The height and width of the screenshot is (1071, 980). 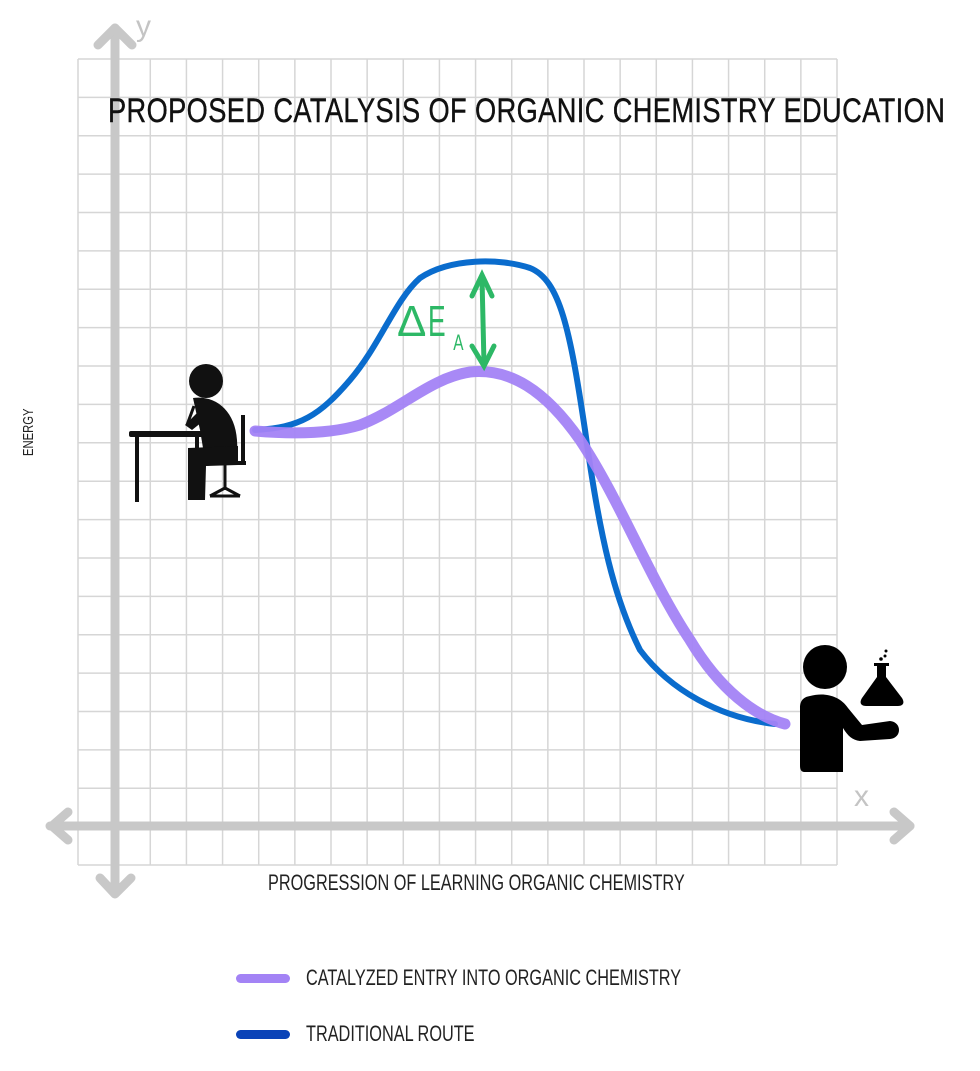 I want to click on legend-label-catalyzed: Catalyzed Entry into Organic Chemistry, so click(x=494, y=977).